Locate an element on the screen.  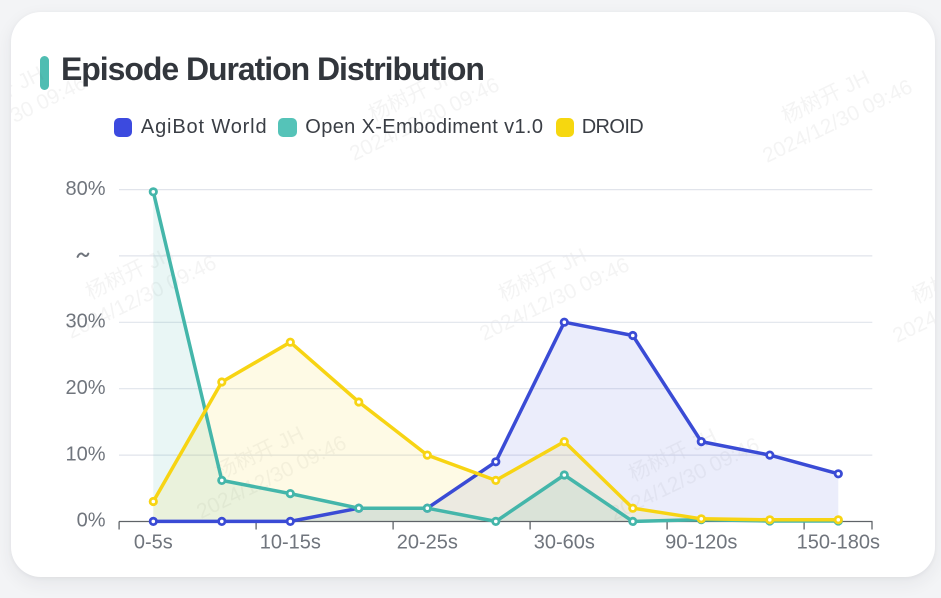
svg-text: 150-180s is located at coordinates (838, 542).